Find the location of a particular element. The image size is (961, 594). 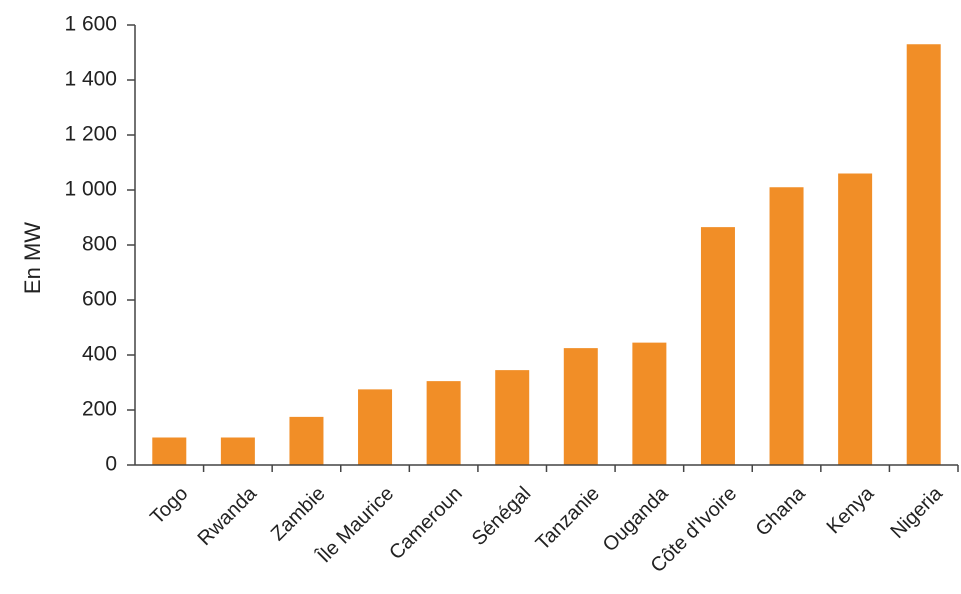

y-tick-label: 800 is located at coordinates (99, 244).